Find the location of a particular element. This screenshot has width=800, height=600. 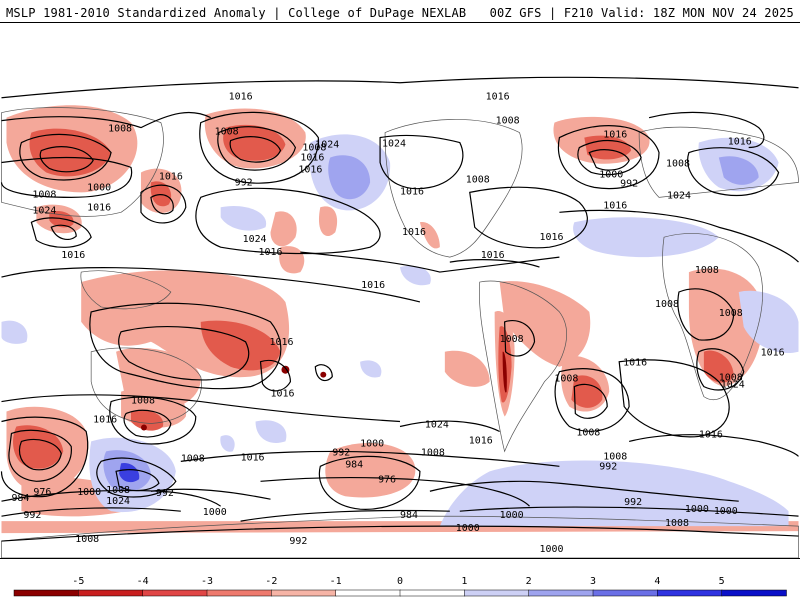

colorbar-tick-label: 2 is located at coordinates (529, 581).